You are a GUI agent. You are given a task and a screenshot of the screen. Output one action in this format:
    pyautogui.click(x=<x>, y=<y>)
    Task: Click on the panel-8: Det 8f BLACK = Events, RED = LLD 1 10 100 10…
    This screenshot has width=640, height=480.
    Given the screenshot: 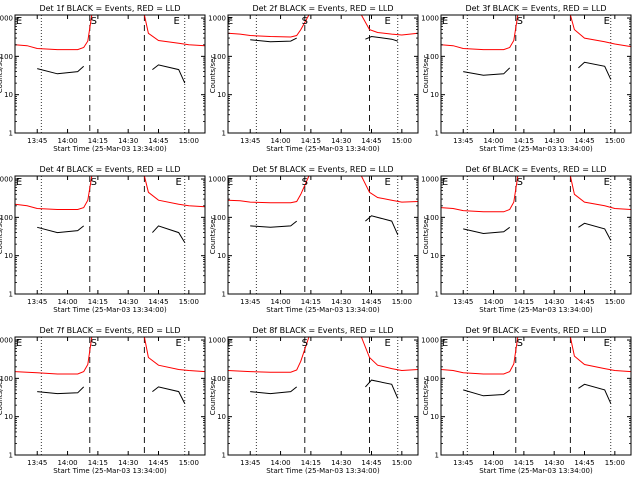 What is the action you would take?
    pyautogui.click(x=313, y=400)
    